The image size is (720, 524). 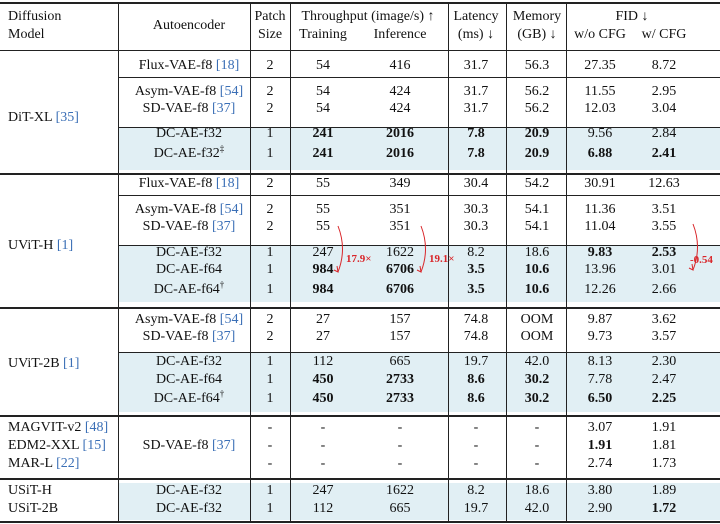 I want to click on cell-fid2: 3.62, so click(x=664, y=319).